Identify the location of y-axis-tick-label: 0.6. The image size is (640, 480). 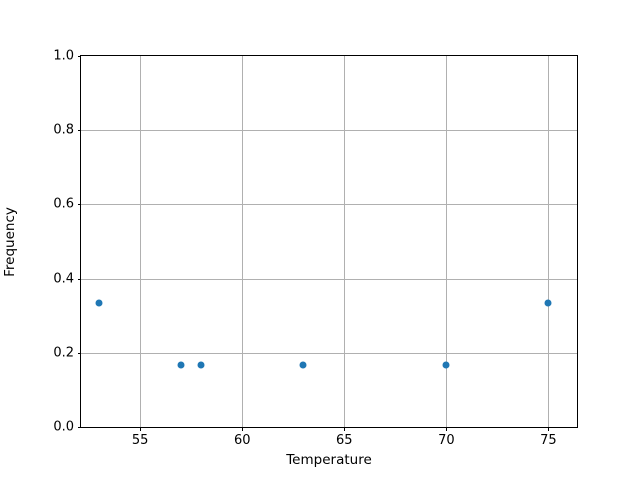
(63, 204).